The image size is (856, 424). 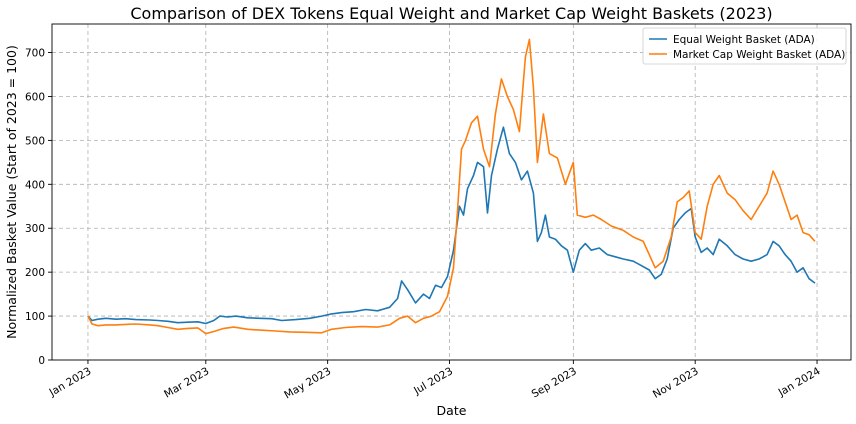 What do you see at coordinates (70, 382) in the screenshot?
I see `x-tick-label: Jan 2023` at bounding box center [70, 382].